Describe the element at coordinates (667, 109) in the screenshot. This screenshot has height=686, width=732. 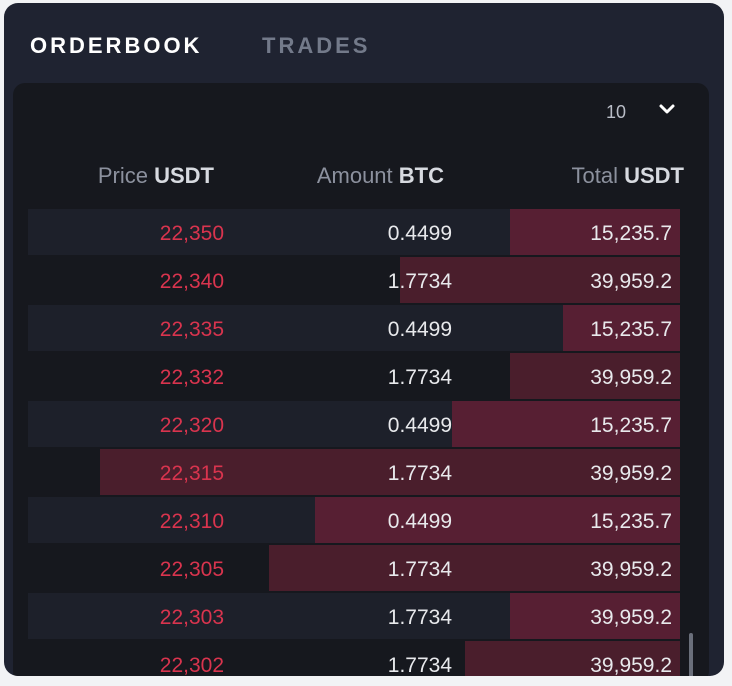
I see `chevron-down-icon` at that location.